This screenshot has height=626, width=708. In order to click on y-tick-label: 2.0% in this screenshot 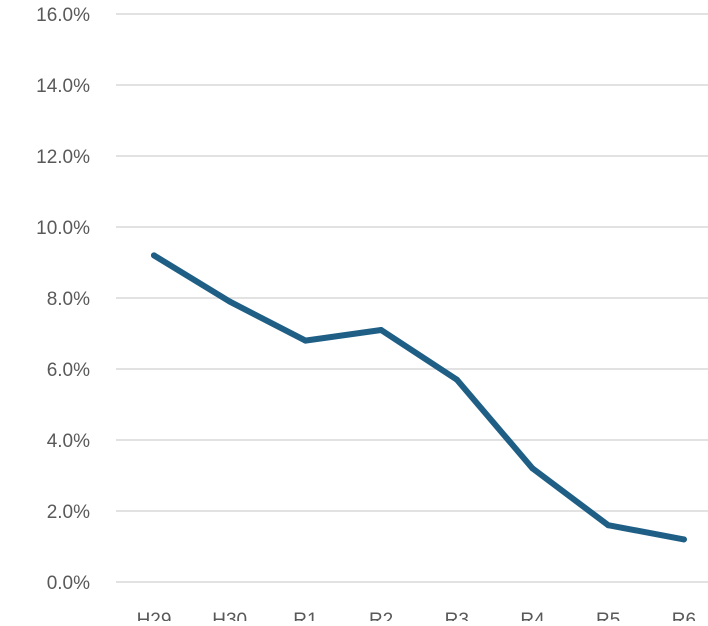, I will do `click(68, 512)`.